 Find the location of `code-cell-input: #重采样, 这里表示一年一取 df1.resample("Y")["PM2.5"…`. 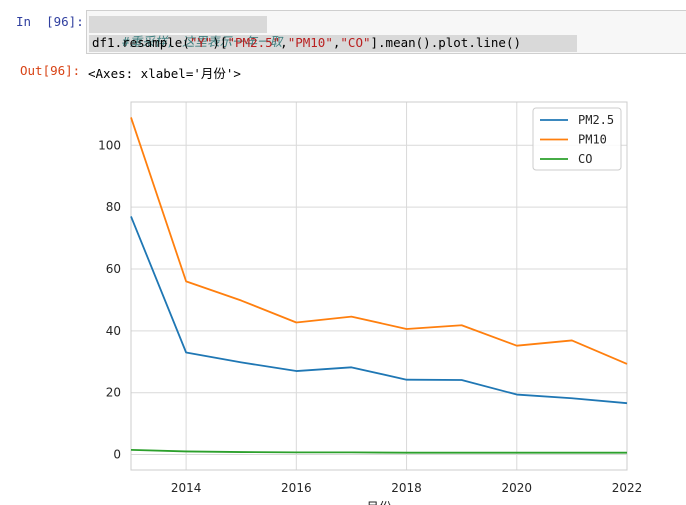

code-cell-input: #重采样, 这里表示一年一取 df1.resample("Y")["PM2.5"… is located at coordinates (386, 32).